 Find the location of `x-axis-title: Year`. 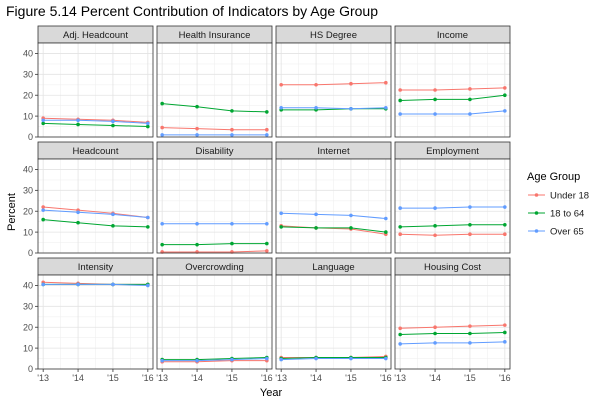

x-axis-title: Year is located at coordinates (271, 393).